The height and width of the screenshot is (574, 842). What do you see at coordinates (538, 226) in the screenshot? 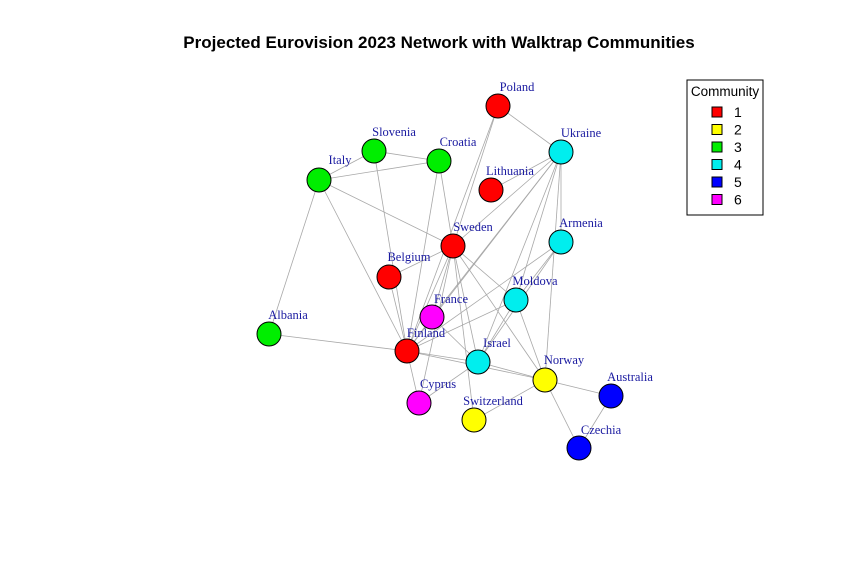
I see `edge-ukraine-moldova` at bounding box center [538, 226].